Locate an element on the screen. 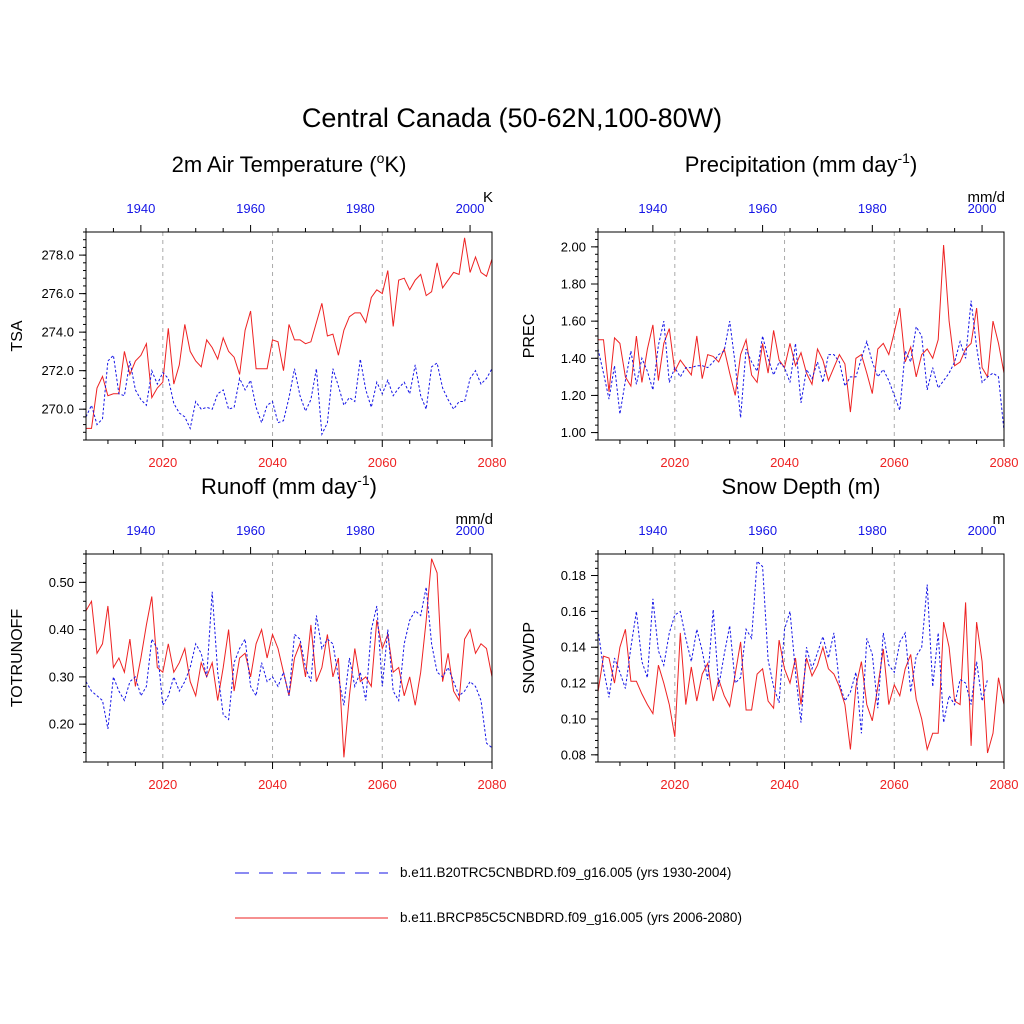  tsa-title-sup: o is located at coordinates (381, 158).